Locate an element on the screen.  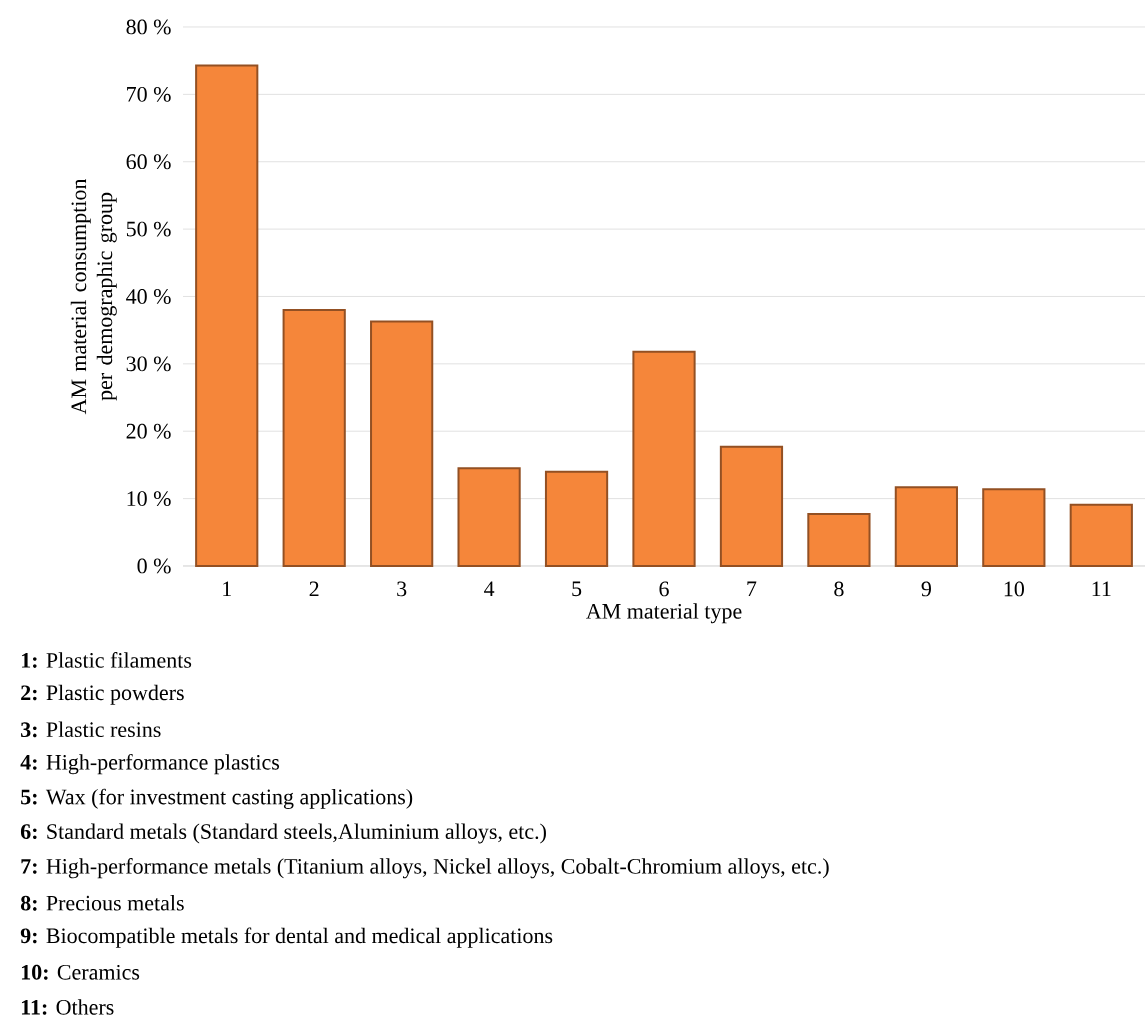
text: 7: High-performance metals (Titanium alloys, Nickel alloys, Cobalt-Chromium alloys, etc.) is located at coordinates (425, 868).